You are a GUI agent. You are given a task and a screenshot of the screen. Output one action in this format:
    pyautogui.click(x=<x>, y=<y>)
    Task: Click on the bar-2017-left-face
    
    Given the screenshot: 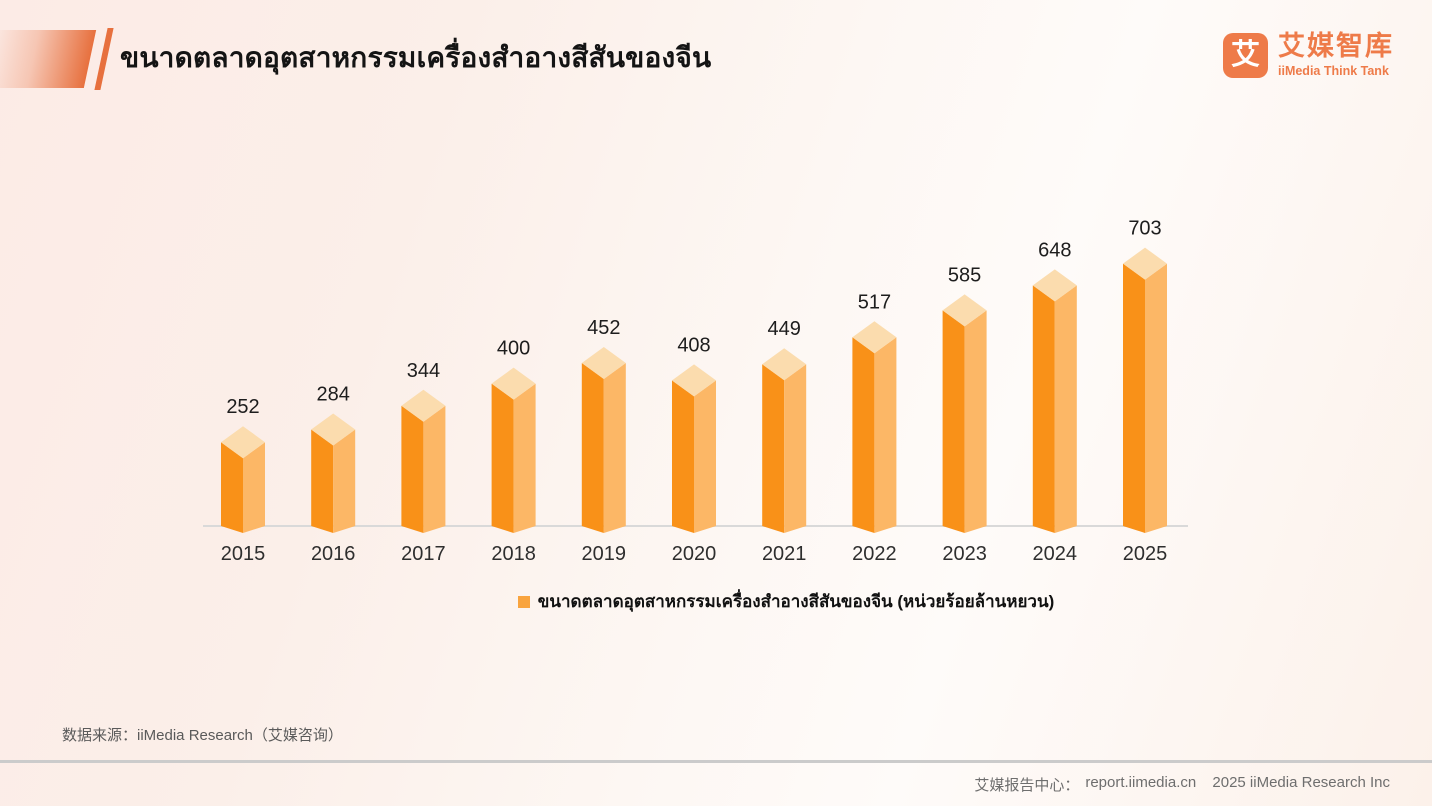 What is the action you would take?
    pyautogui.click(x=412, y=469)
    